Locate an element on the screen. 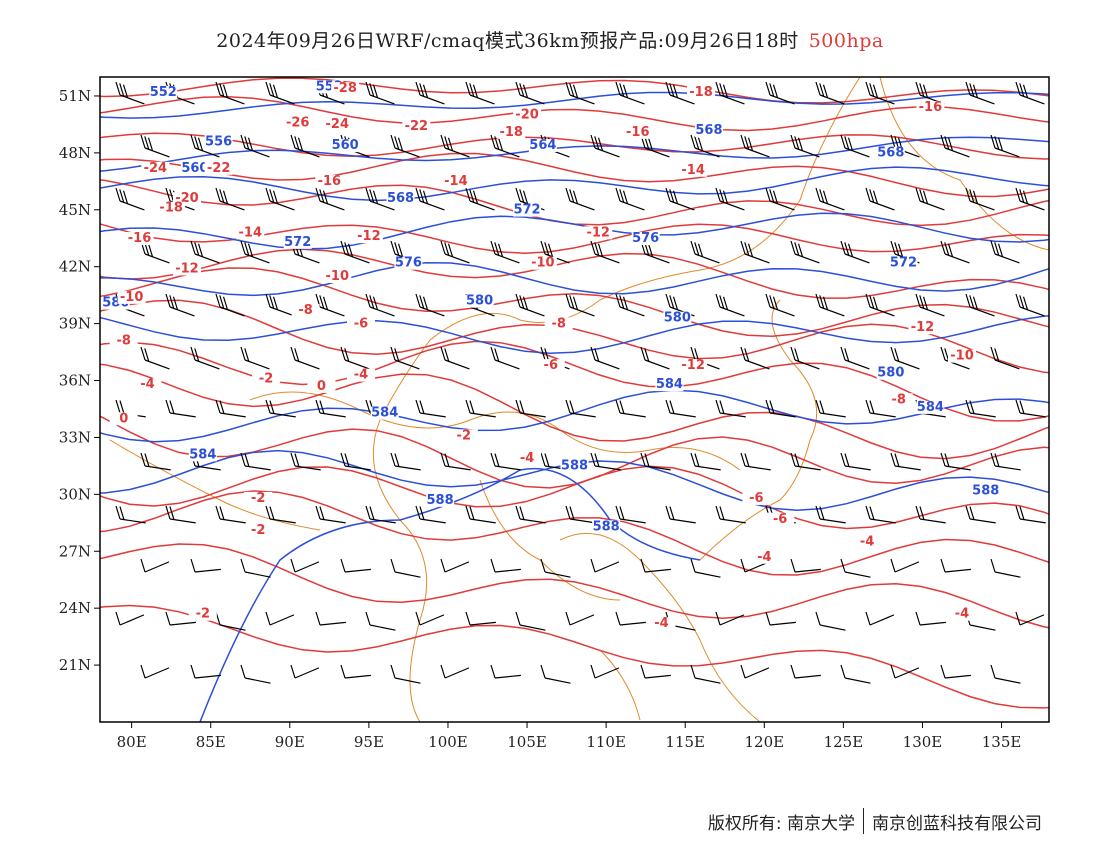  geopotential-label: 572 is located at coordinates (903, 263).